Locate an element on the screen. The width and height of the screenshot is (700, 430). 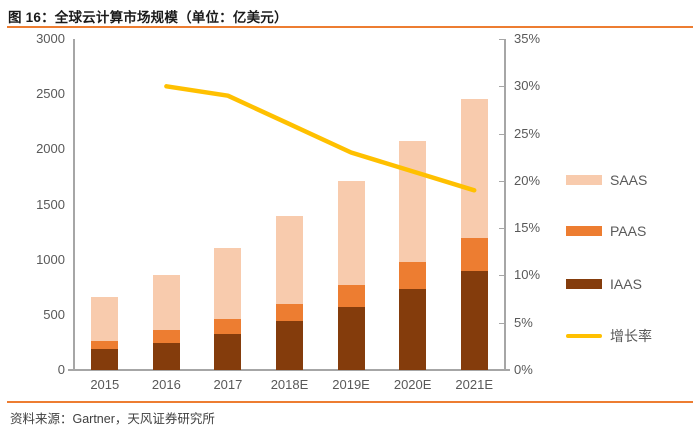
bar-segment-paas-2021E is located at coordinates (474, 254).